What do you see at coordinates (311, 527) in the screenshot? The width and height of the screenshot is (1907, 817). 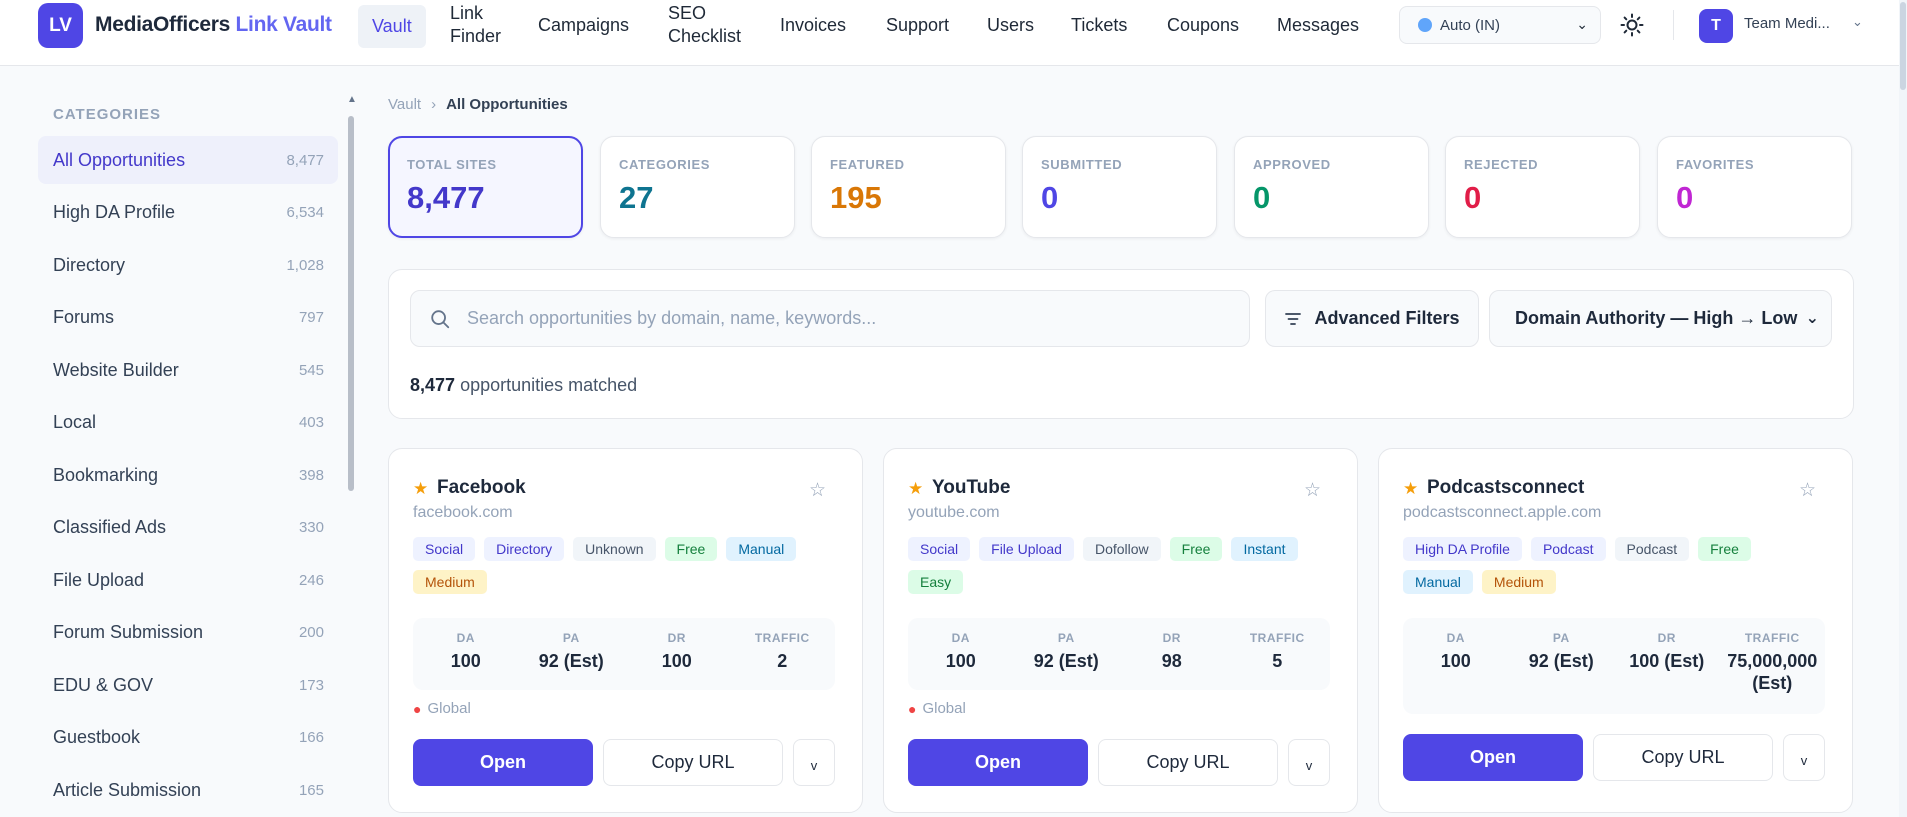 I see `sidebar-item-count: 330` at bounding box center [311, 527].